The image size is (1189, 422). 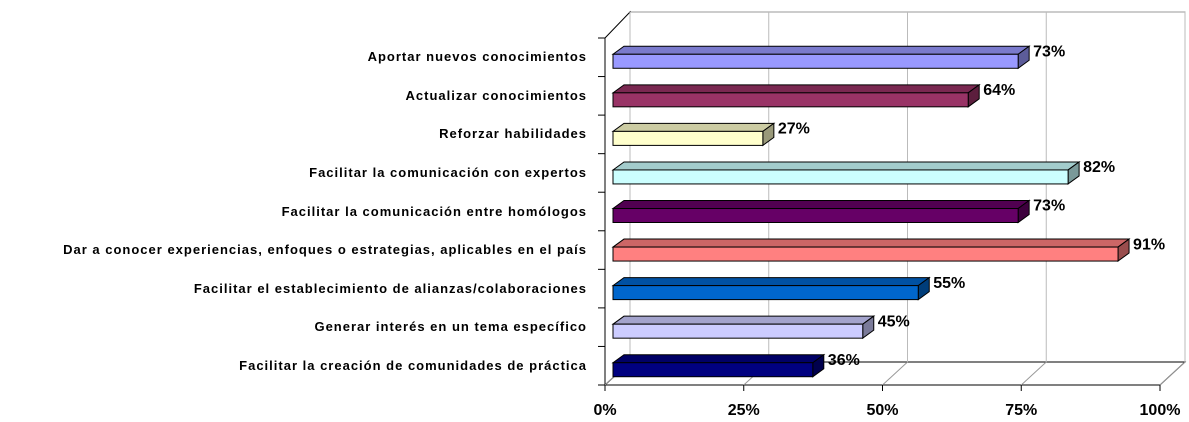 What do you see at coordinates (844, 360) in the screenshot?
I see `value-label: 36%` at bounding box center [844, 360].